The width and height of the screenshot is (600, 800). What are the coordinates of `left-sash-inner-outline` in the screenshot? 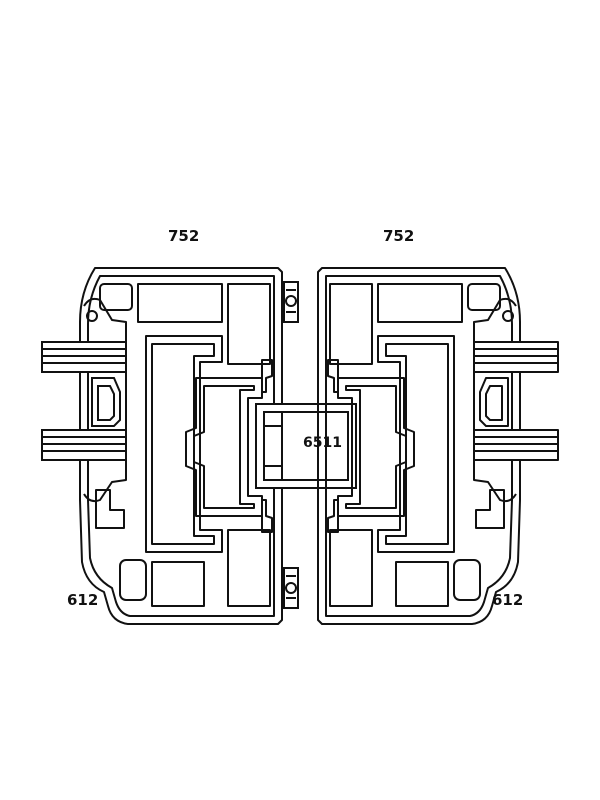 It's located at (181, 446).